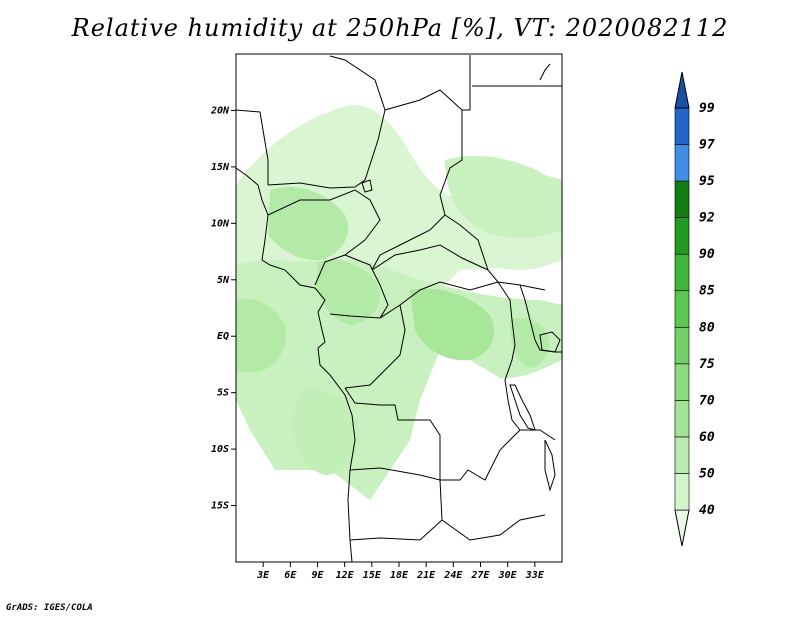  Describe the element at coordinates (707, 254) in the screenshot. I see `colorbar-label: 90` at that location.